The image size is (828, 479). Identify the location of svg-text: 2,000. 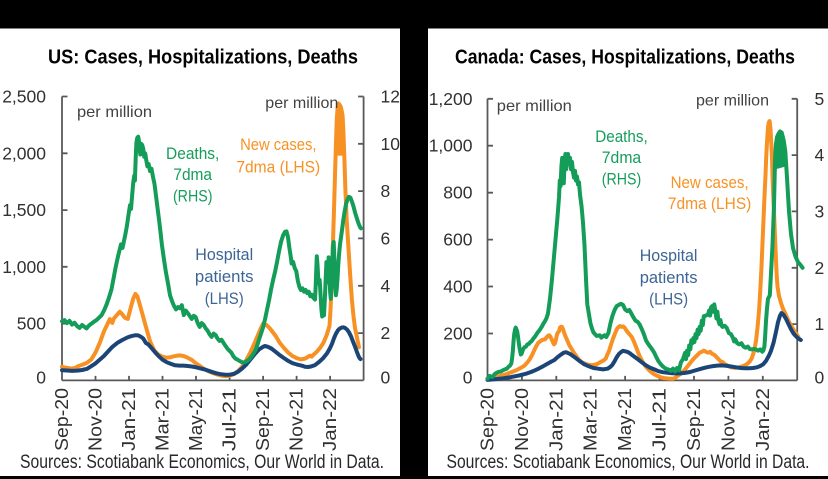
(24, 153).